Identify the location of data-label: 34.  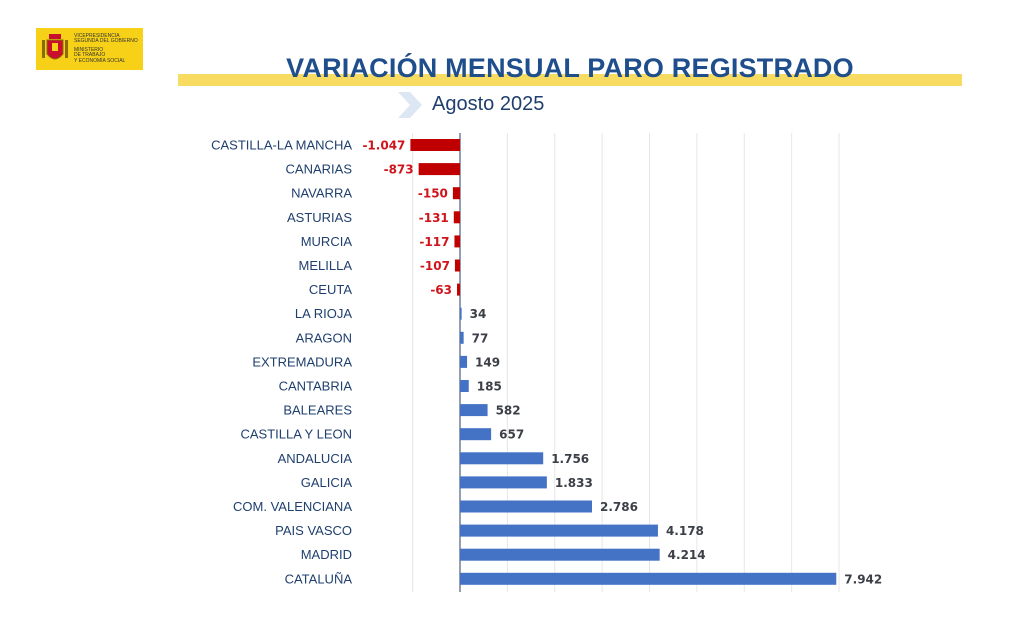
(478, 314).